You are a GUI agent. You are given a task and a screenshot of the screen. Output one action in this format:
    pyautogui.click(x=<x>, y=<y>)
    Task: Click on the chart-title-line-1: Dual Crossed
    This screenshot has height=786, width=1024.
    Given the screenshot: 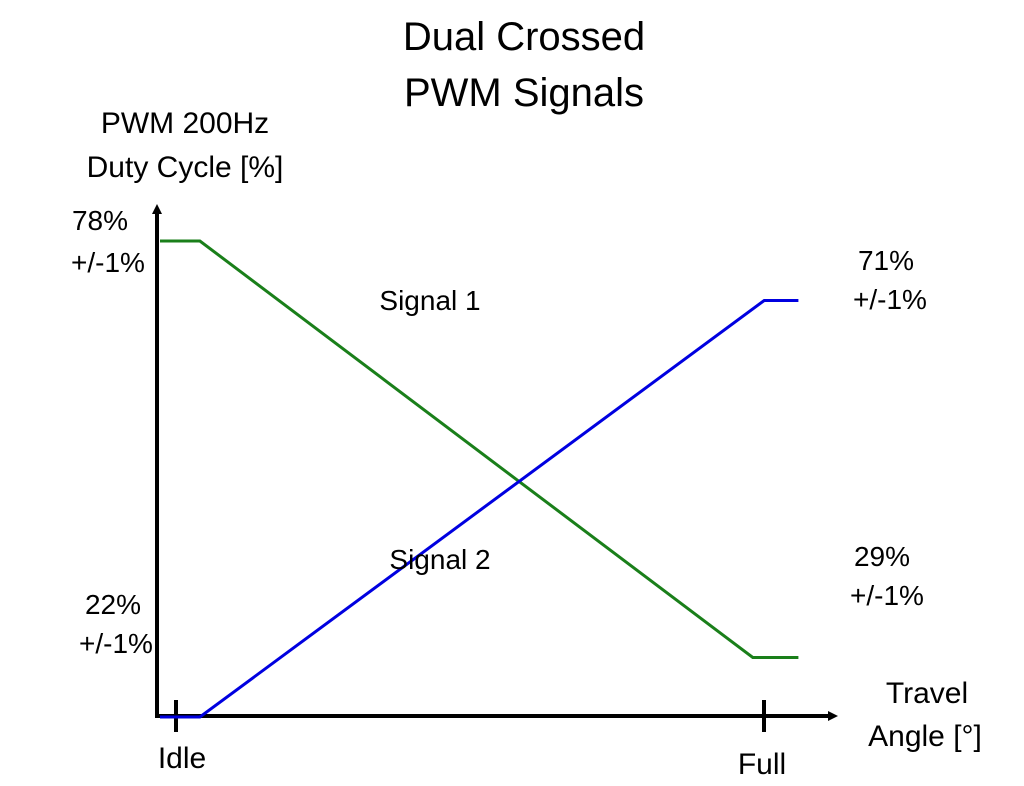 What is the action you would take?
    pyautogui.click(x=524, y=37)
    